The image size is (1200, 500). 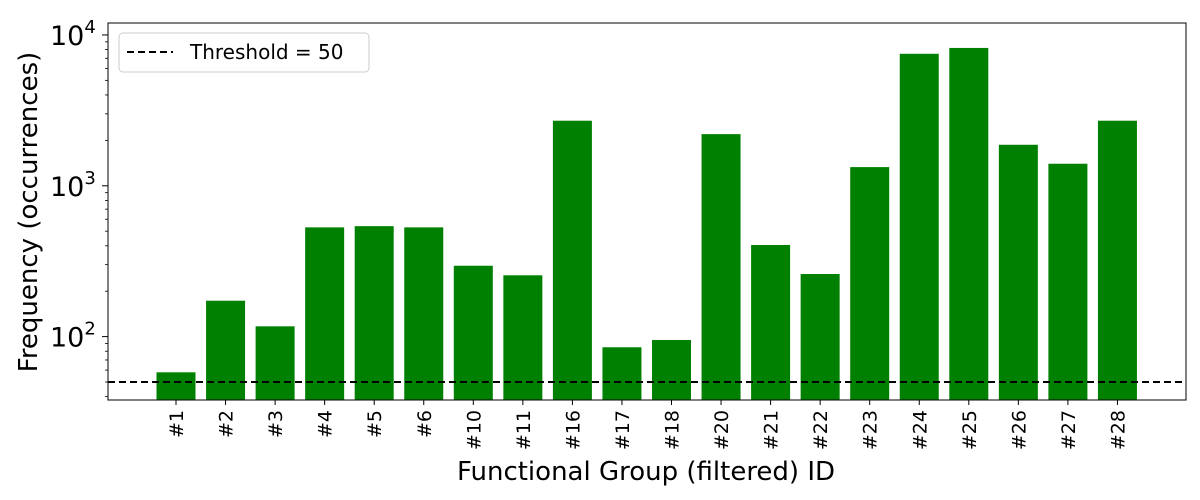 I want to click on x-tick-label: #22, so click(x=821, y=430).